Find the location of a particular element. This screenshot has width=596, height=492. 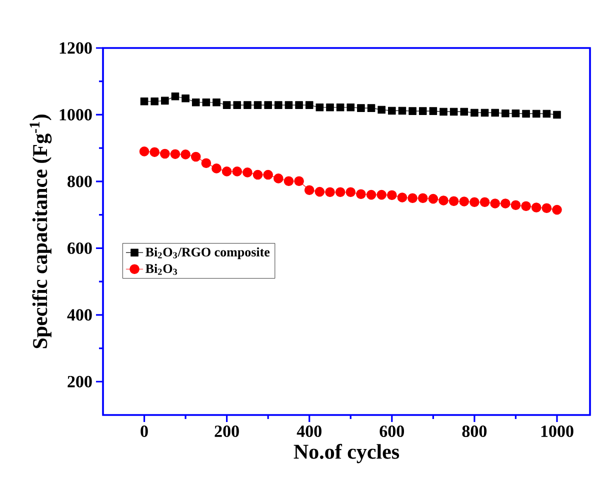

y-axis-title: Specific capacitance (Fg$^{-1}$) is located at coordinates (41, 231).